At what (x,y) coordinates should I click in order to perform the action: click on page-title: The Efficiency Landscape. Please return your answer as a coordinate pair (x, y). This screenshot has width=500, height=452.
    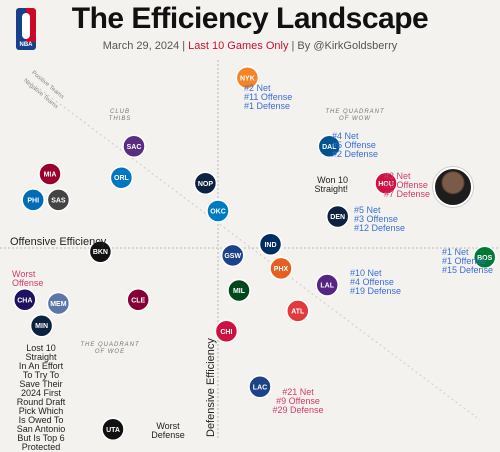
    Looking at the image, I should click on (250, 18).